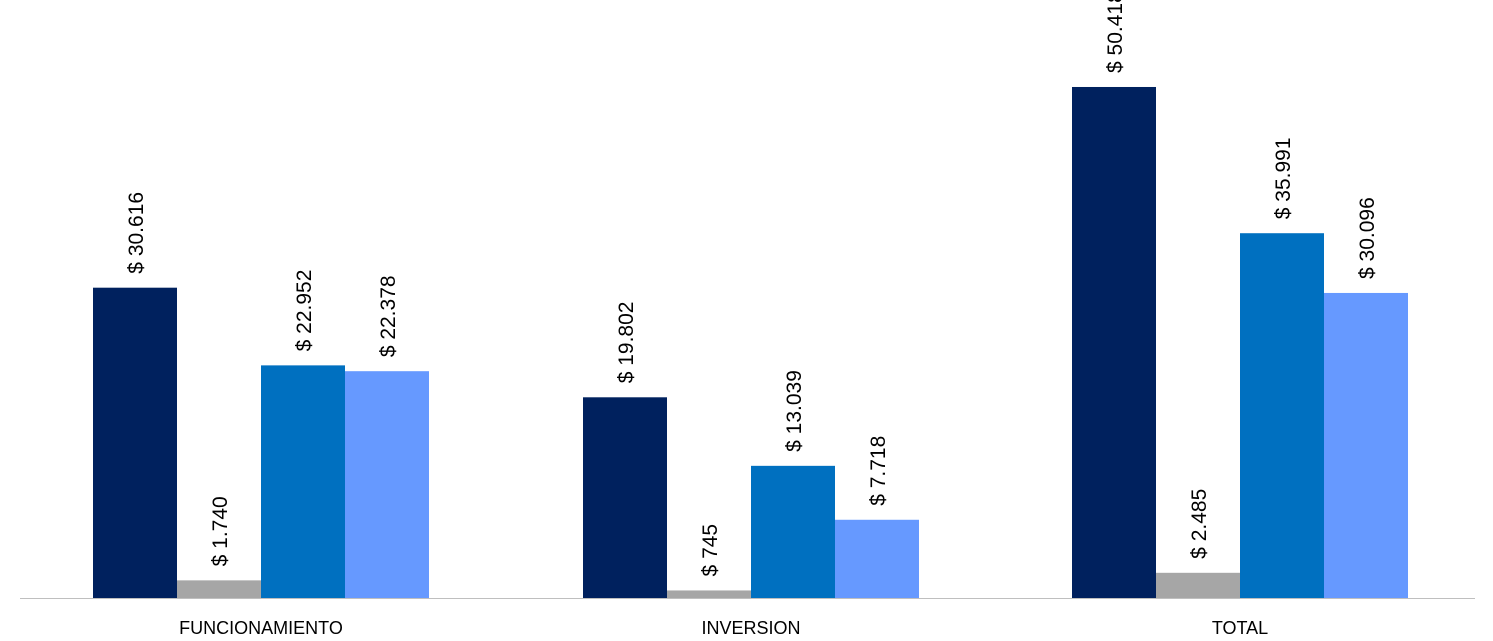 This screenshot has height=641, width=1493. What do you see at coordinates (220, 531) in the screenshot?
I see `data-label-funcionamiento-series-2: $ 1.740` at bounding box center [220, 531].